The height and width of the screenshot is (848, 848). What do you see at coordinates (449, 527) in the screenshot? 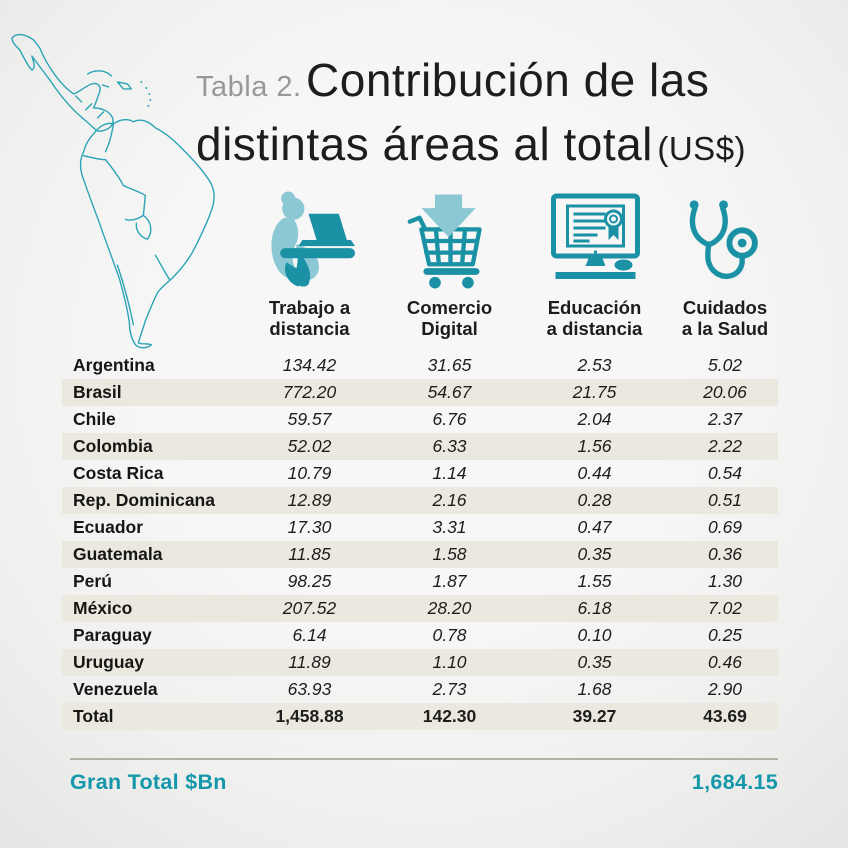
I see `value-cell: 3.31` at bounding box center [449, 527].